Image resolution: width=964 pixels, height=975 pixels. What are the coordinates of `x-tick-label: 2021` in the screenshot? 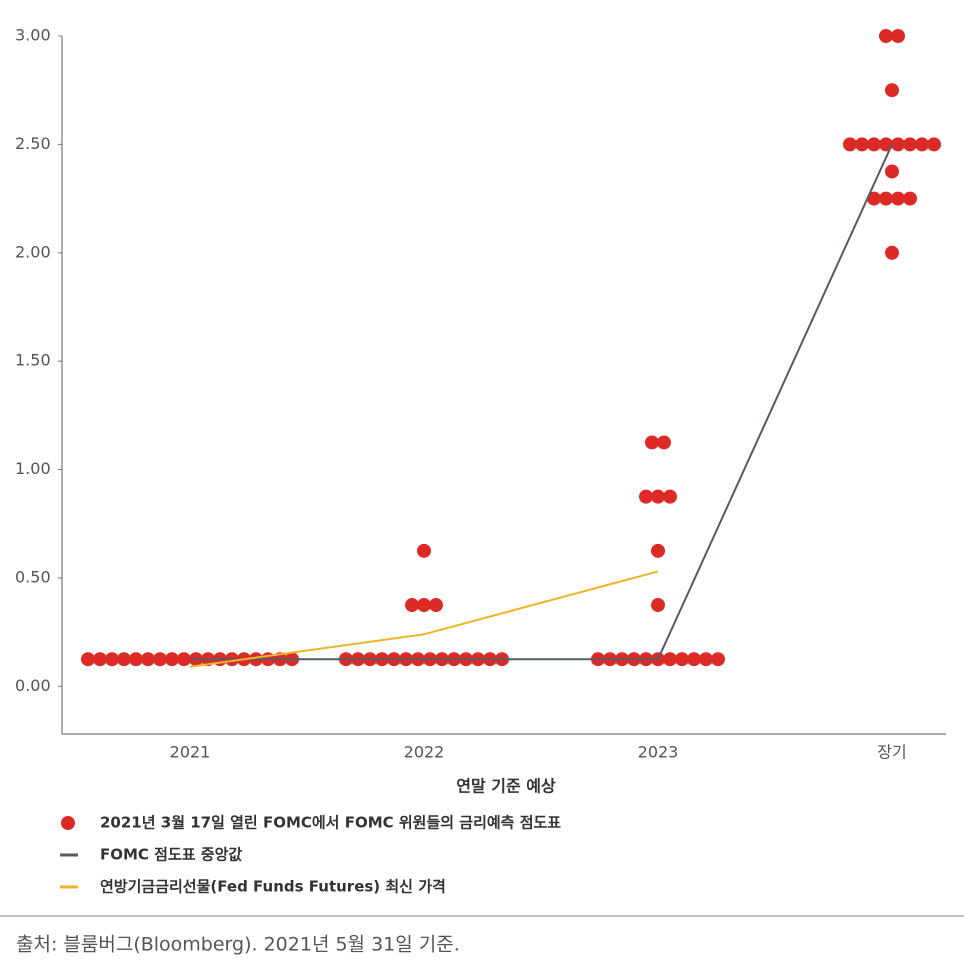 It's located at (190, 752).